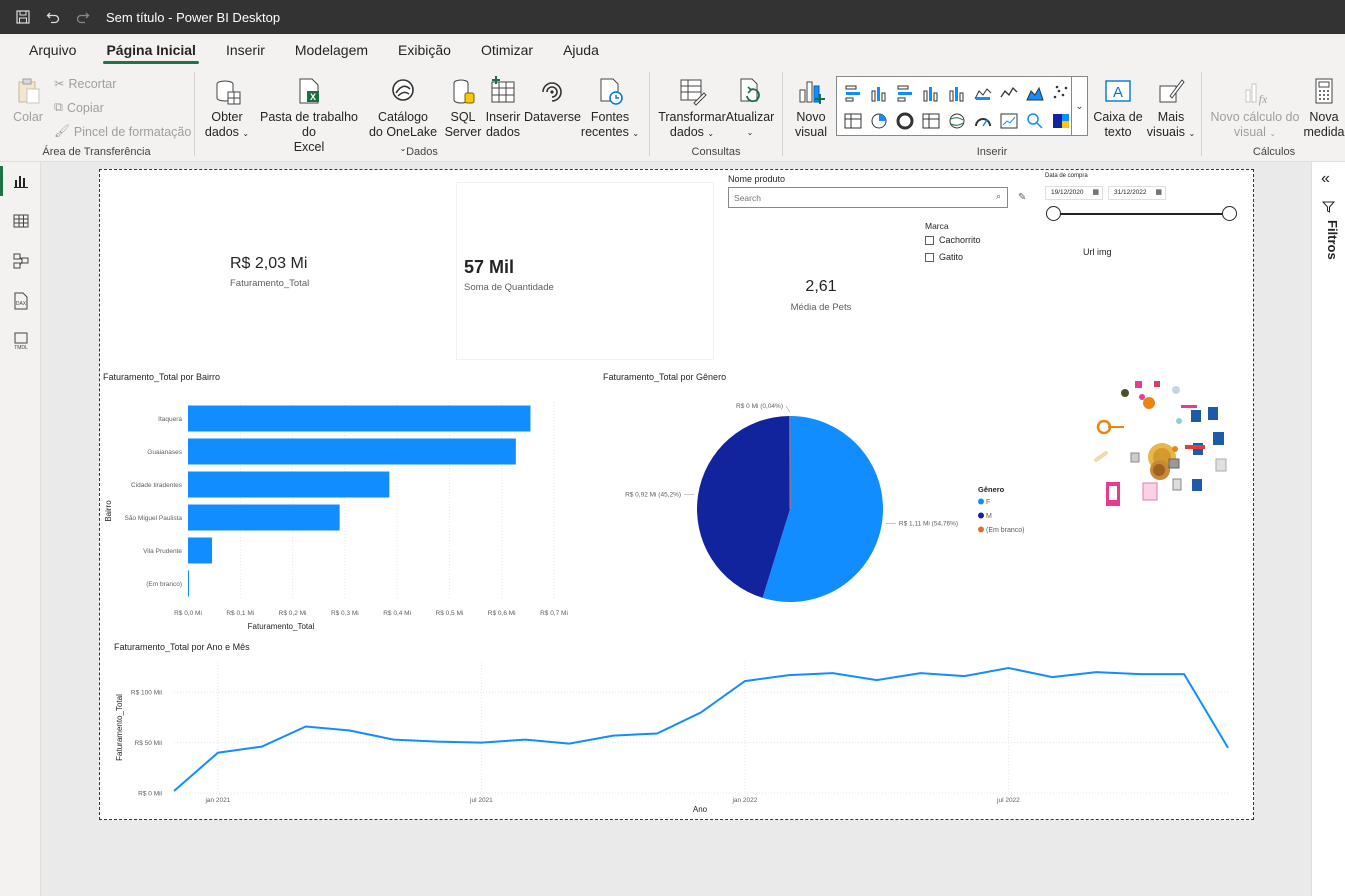 The image size is (1345, 896). Describe the element at coordinates (957, 93) in the screenshot. I see `combo-column-icon` at that location.